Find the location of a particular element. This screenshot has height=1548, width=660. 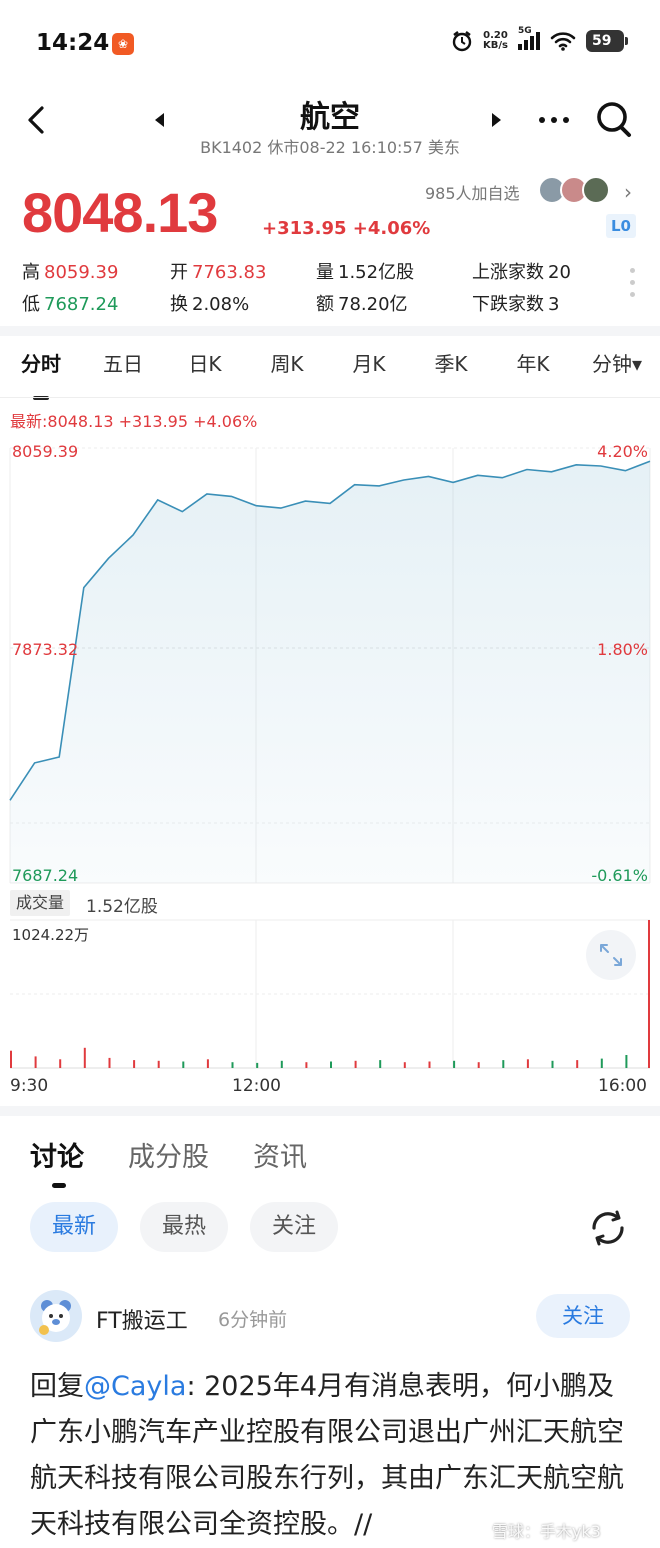

volume-chart is located at coordinates (330, 994).